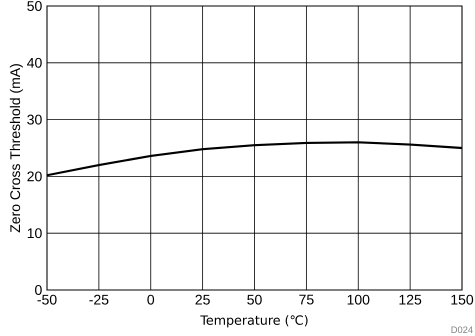 The image size is (475, 336). Describe the element at coordinates (254, 299) in the screenshot. I see `x-tick-label: 50` at that location.